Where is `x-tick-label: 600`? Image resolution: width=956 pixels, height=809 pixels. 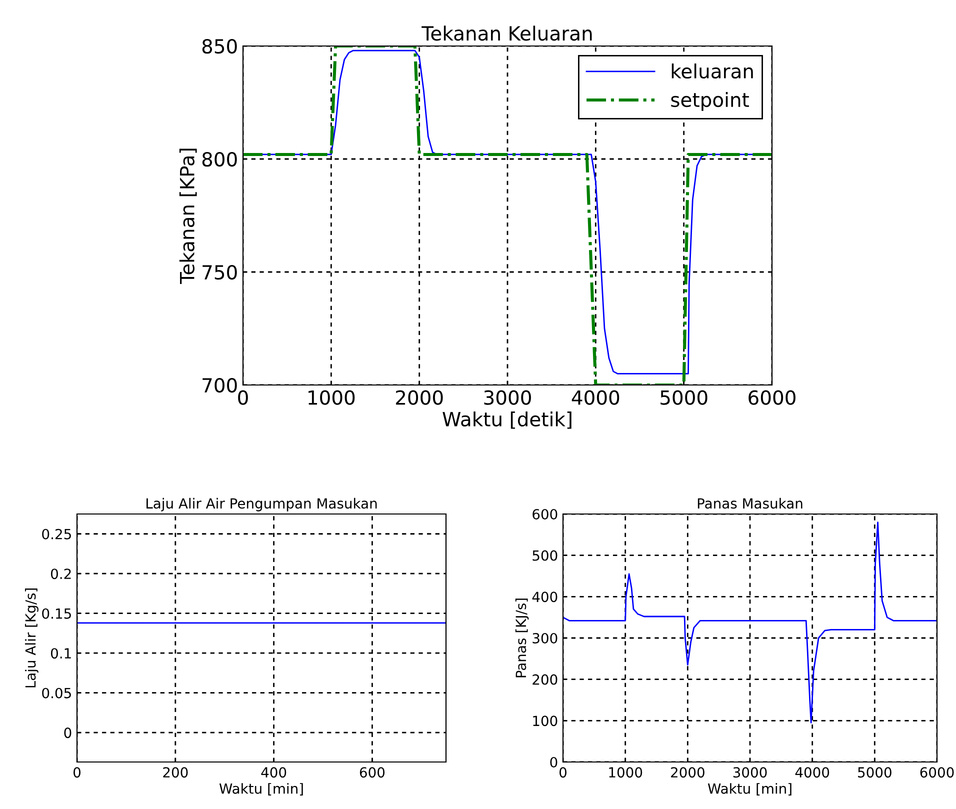
x-tick-label: 600 is located at coordinates (372, 772).